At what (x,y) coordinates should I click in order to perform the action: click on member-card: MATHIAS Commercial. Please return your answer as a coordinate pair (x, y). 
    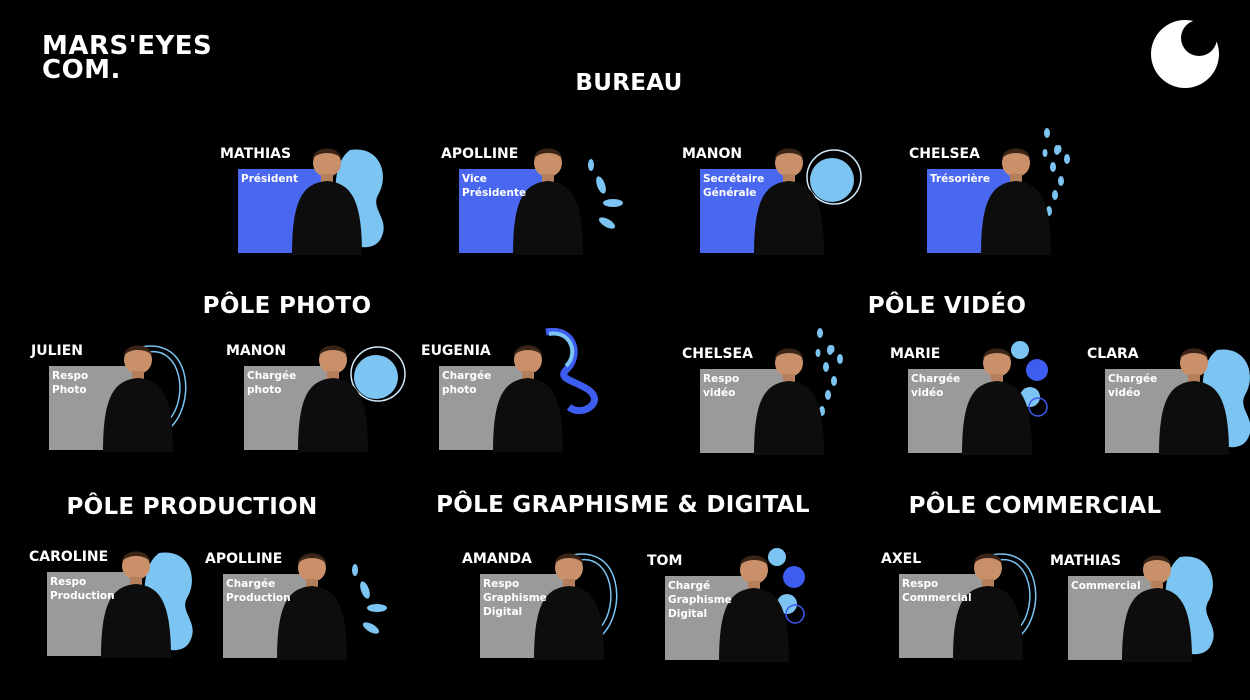
    Looking at the image, I should click on (1132, 607).